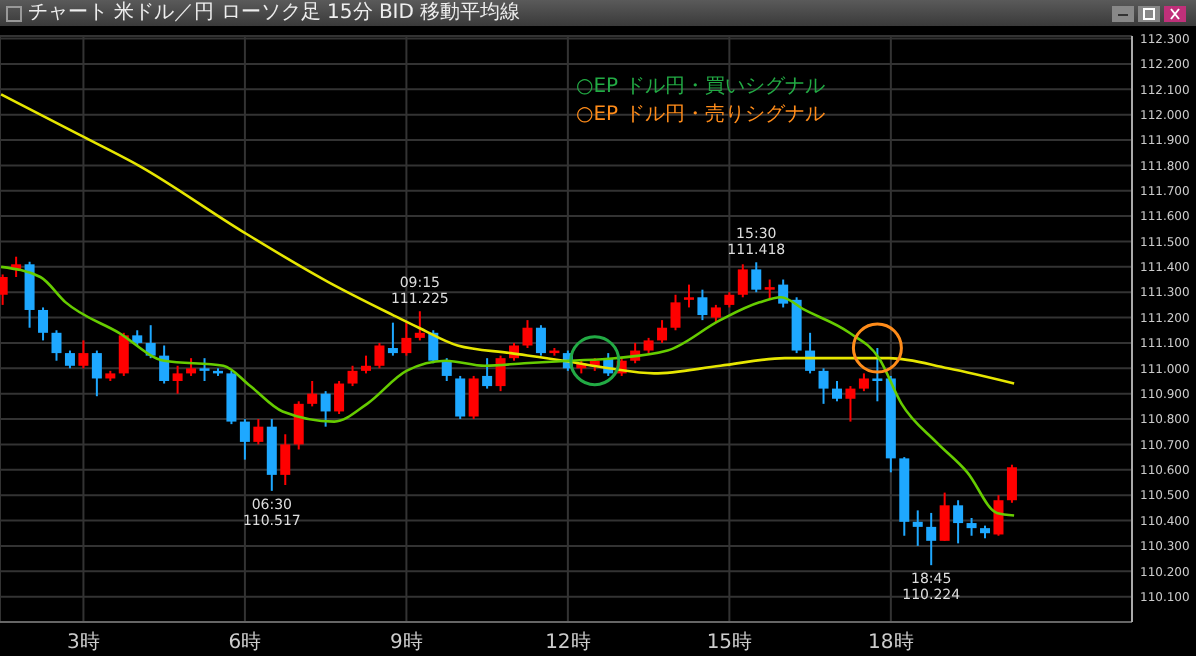  I want to click on x-tick-label: 18時, so click(891, 642).